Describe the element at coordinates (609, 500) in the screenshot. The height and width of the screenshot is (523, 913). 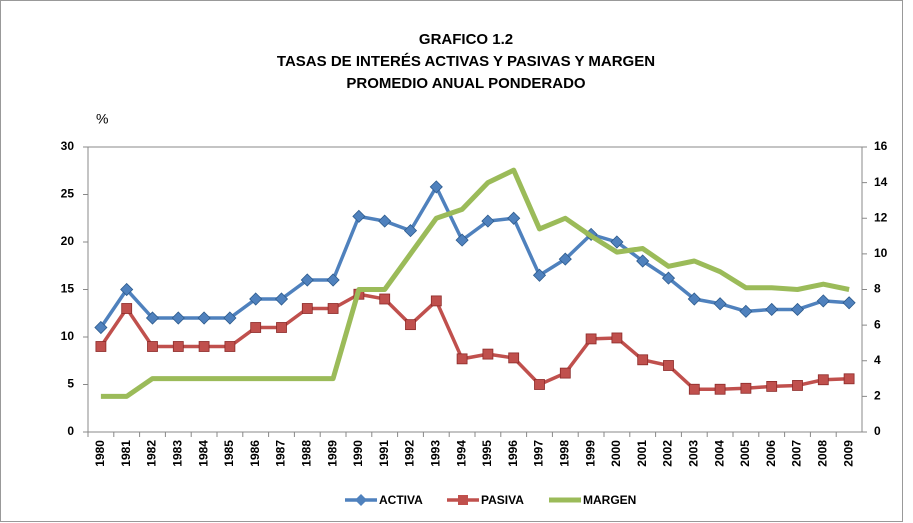
I see `legend-label: MARGEN` at that location.